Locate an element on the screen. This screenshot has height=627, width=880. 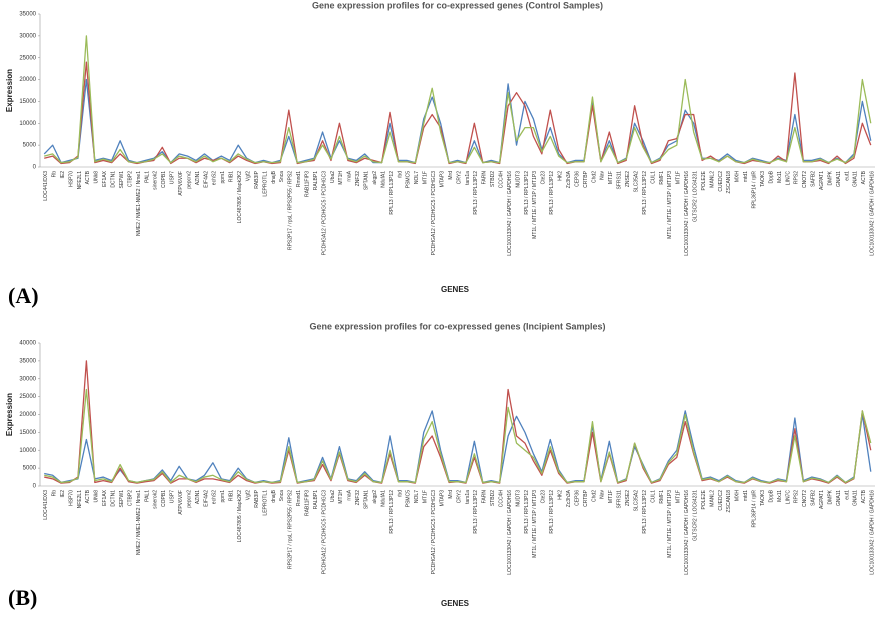
x-tick-label: eut1 is located at coordinates (847, 495).